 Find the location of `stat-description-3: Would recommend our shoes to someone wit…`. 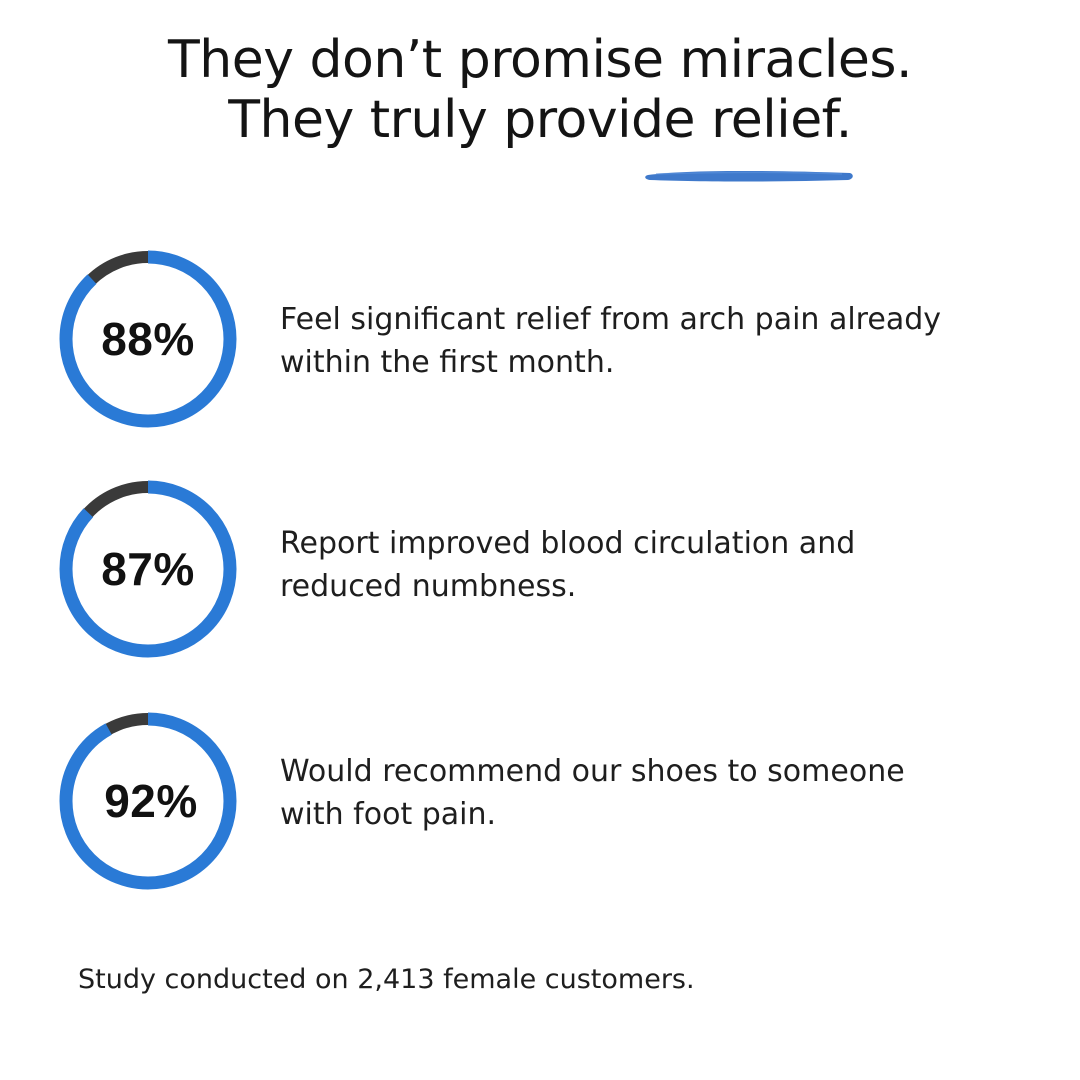

stat-description-3: Would recommend our shoes to someone wit… is located at coordinates (650, 793).